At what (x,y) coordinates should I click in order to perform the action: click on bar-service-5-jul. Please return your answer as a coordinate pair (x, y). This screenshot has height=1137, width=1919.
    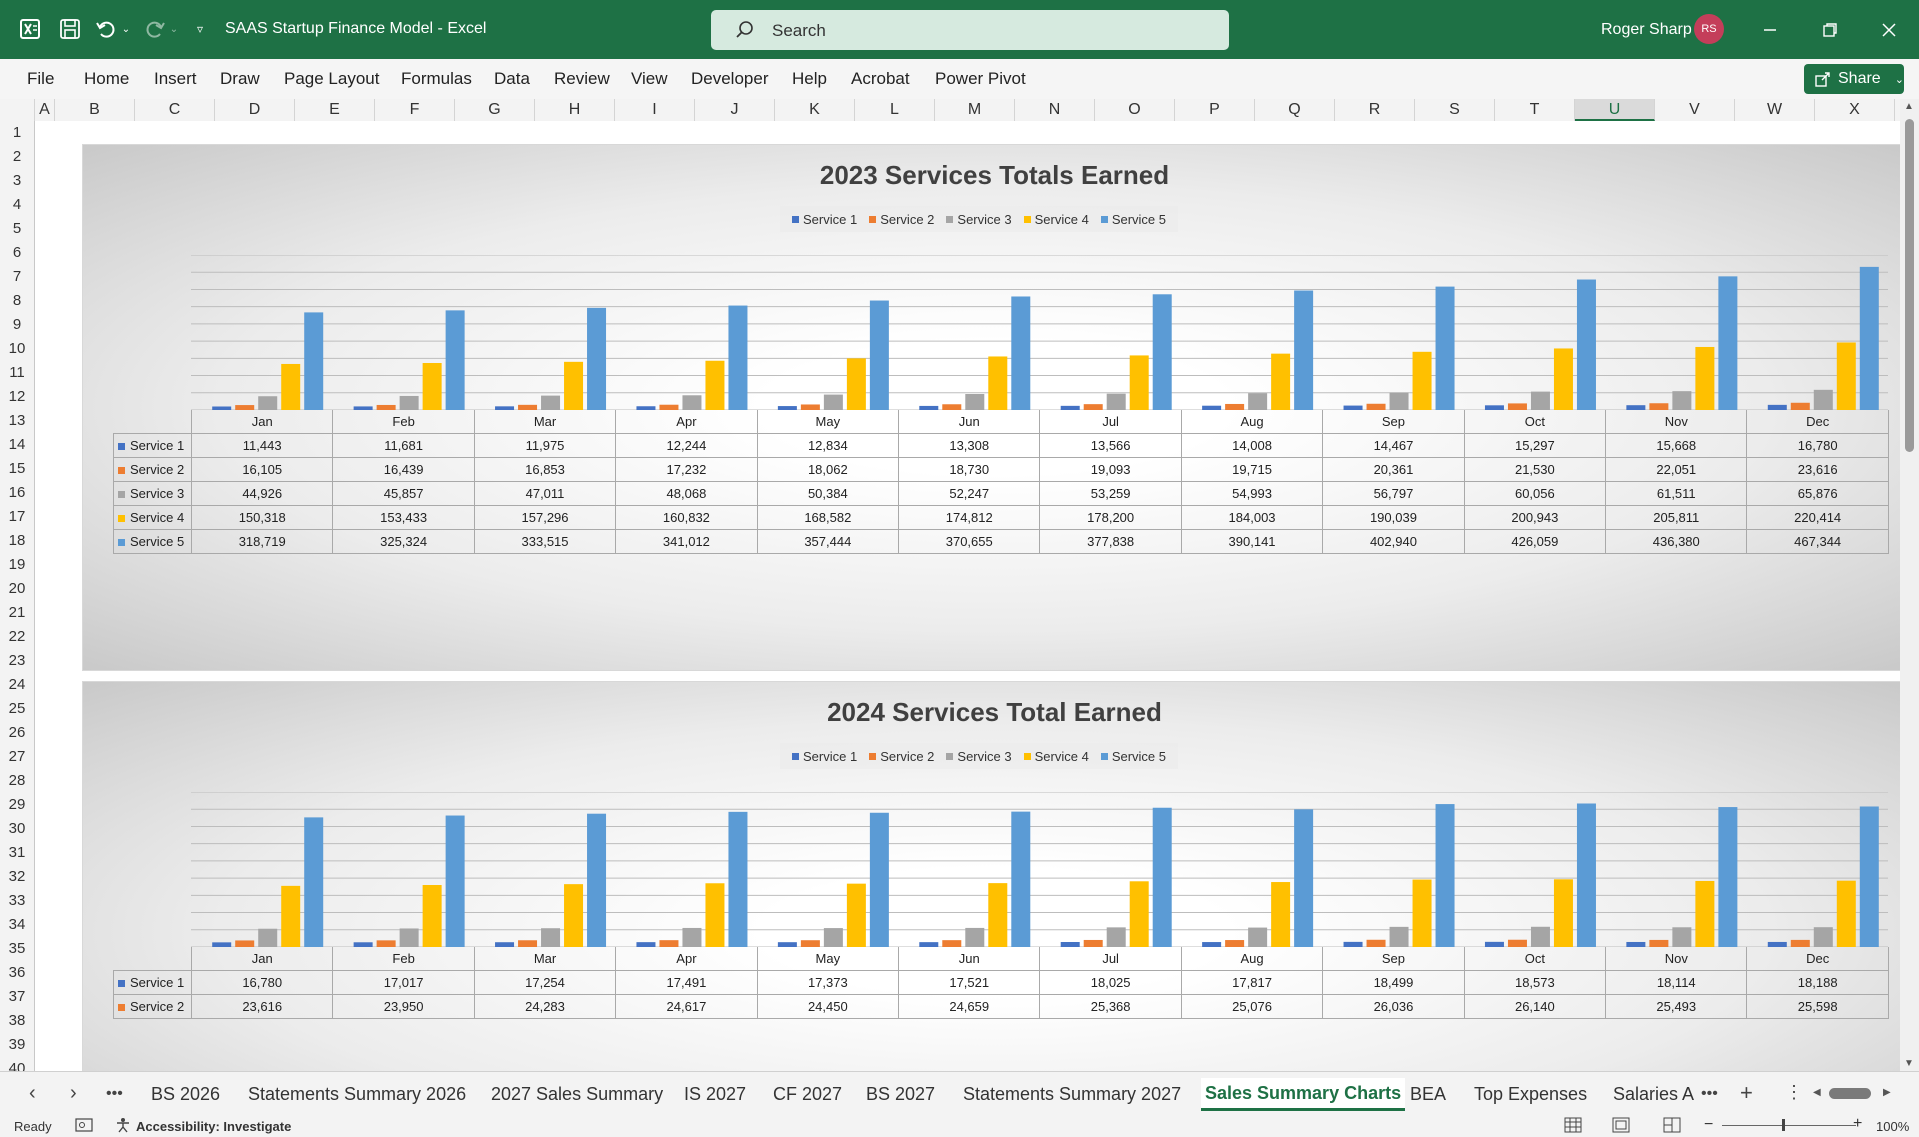
    Looking at the image, I should click on (1162, 352).